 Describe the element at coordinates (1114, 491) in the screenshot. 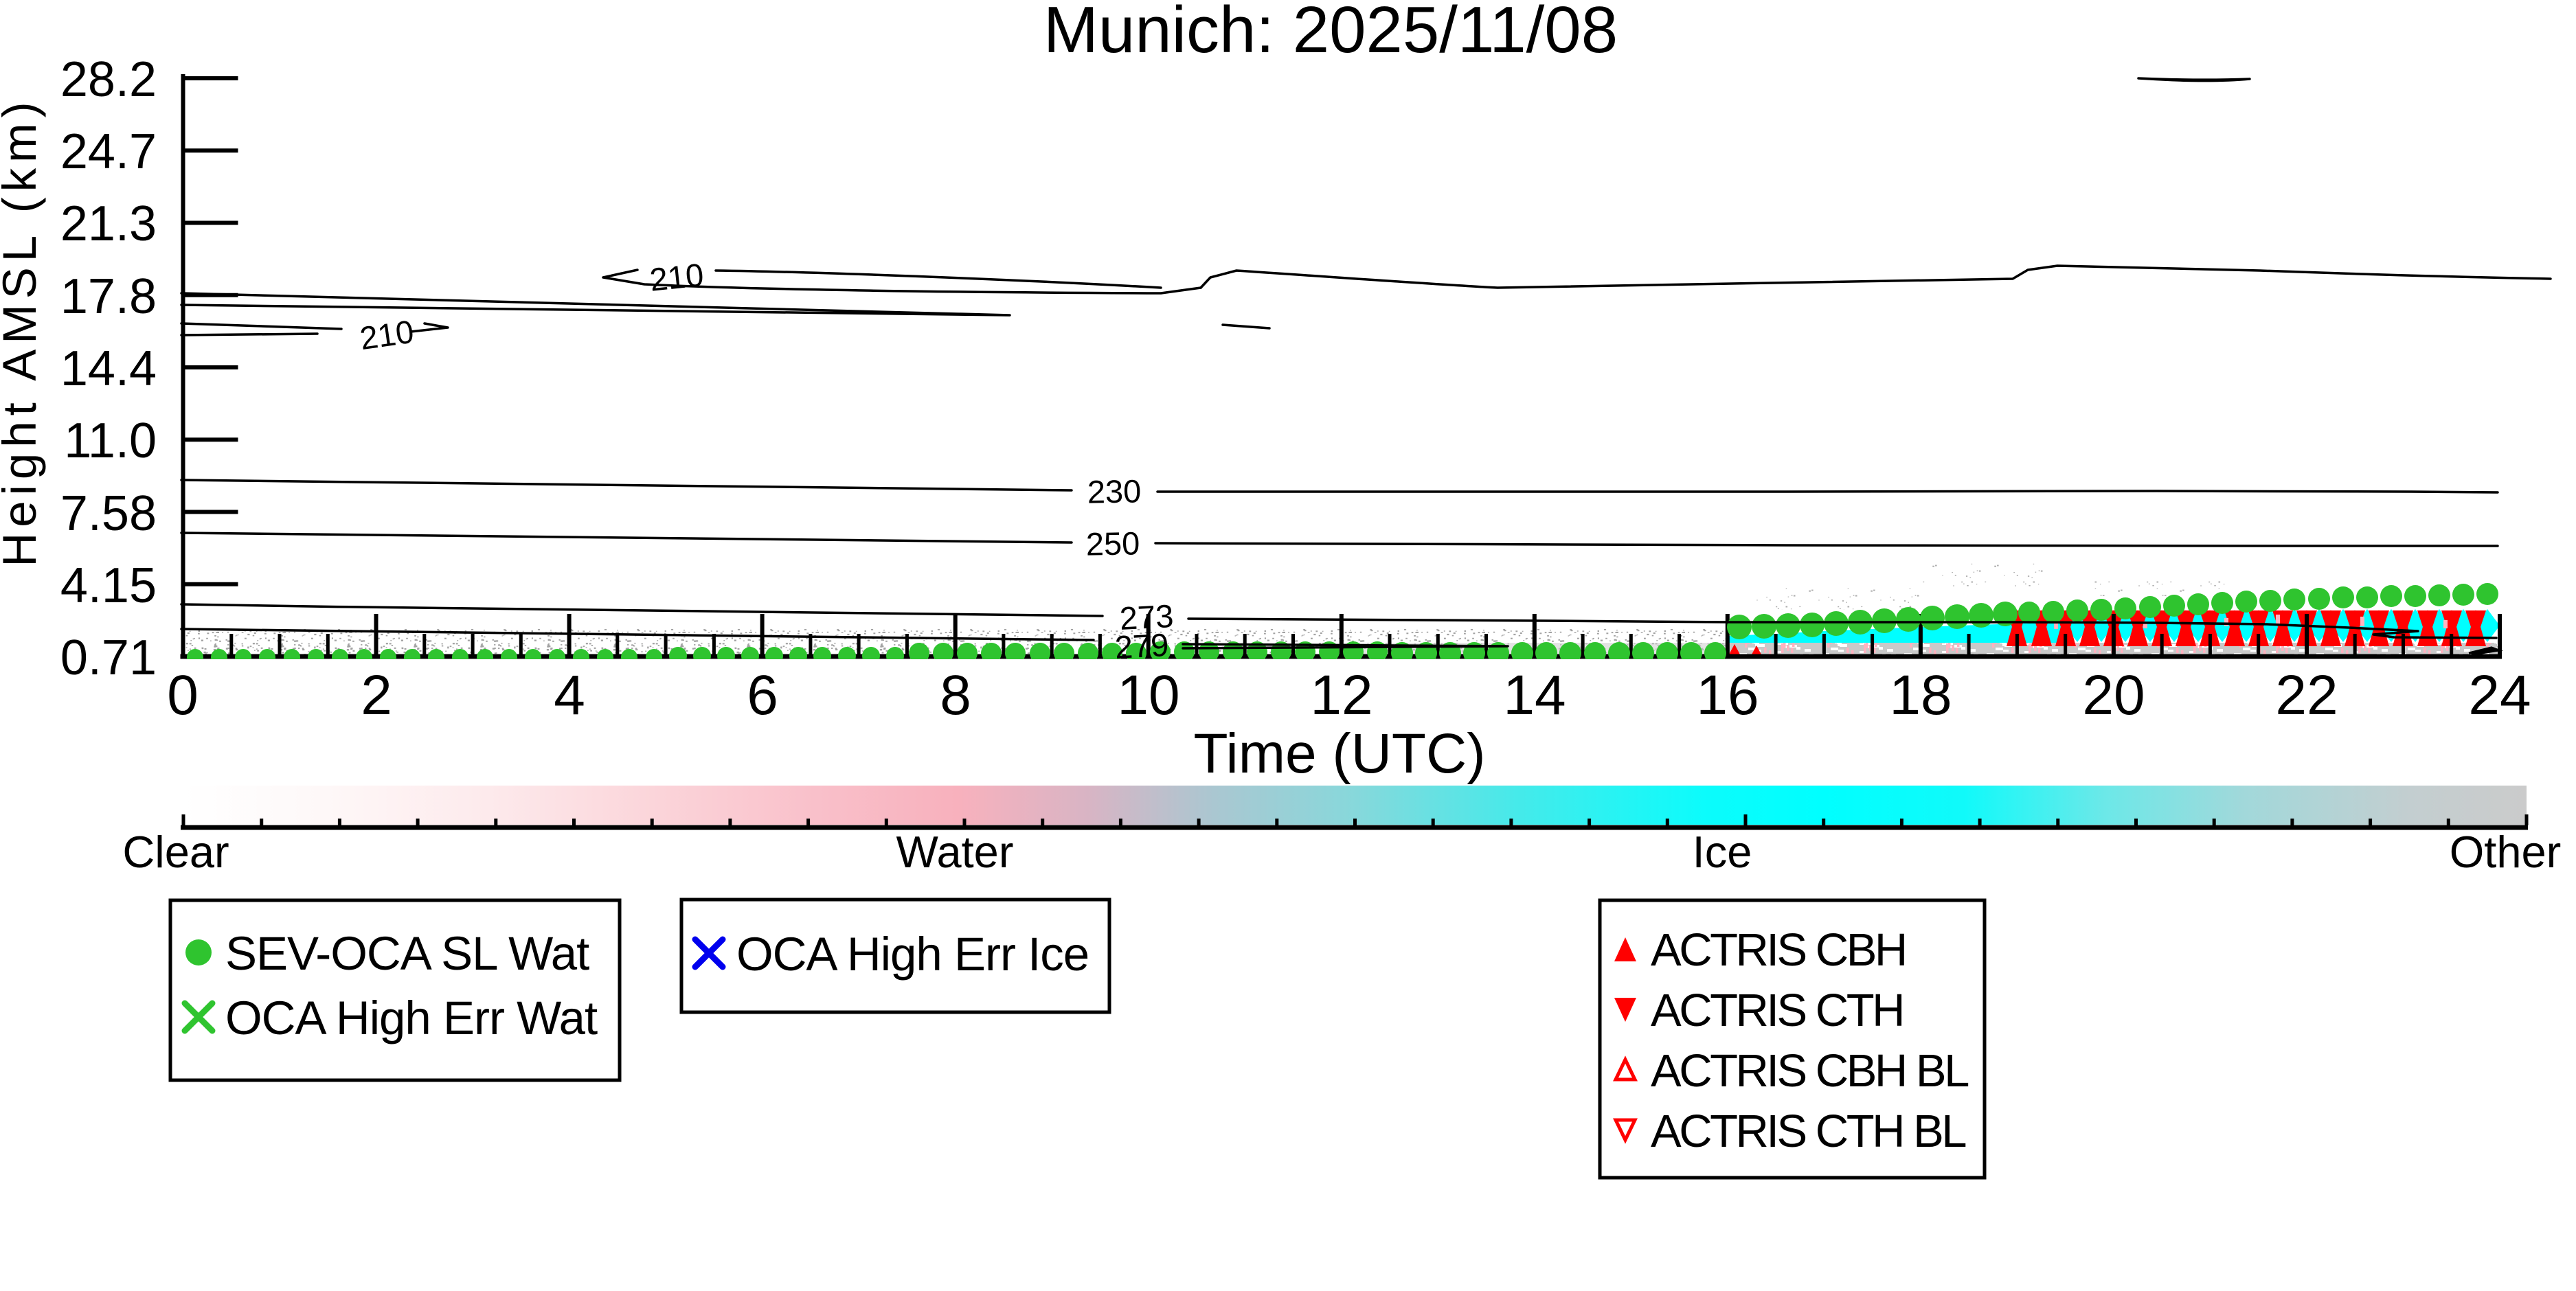

I see `svg-text: 230` at that location.